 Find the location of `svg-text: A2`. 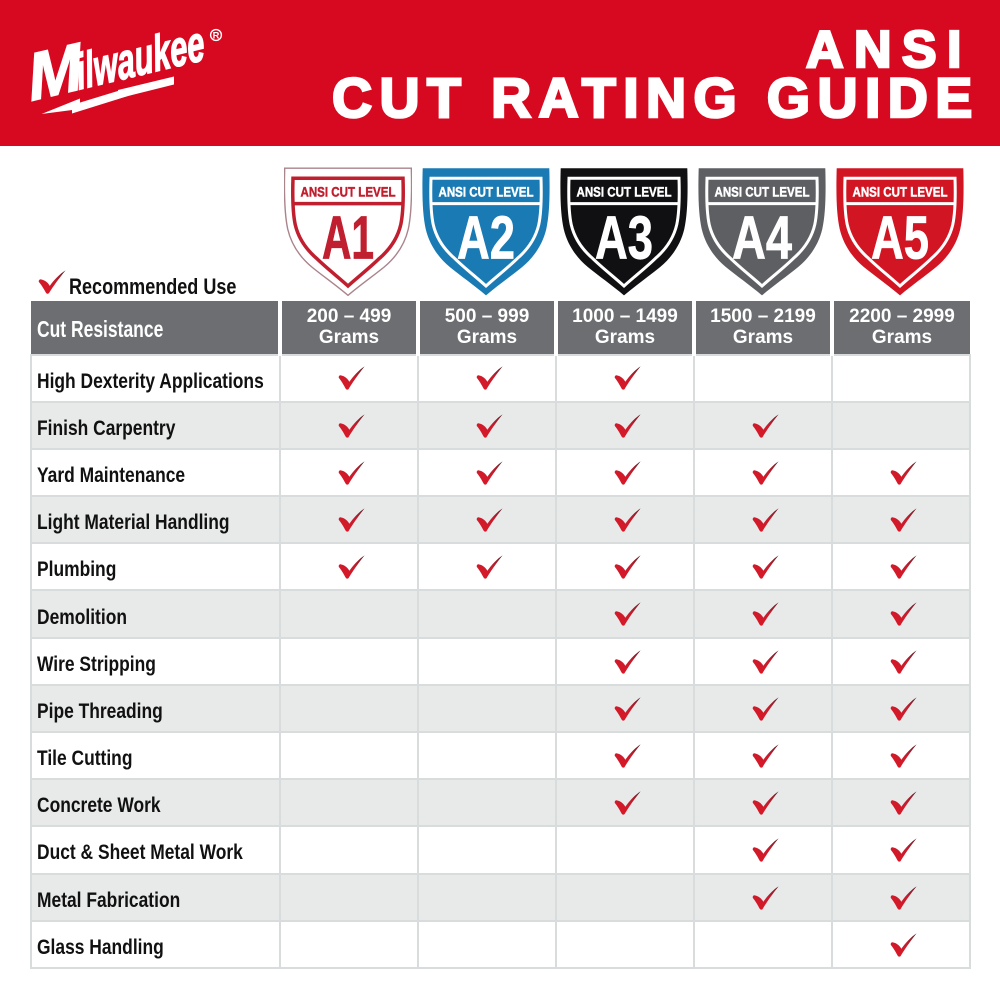

svg-text: A2 is located at coordinates (486, 237).